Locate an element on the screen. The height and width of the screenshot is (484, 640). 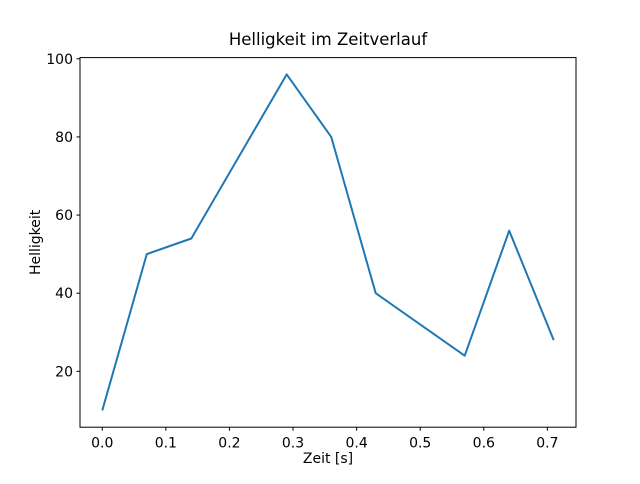
x-tick-label: 0.4 is located at coordinates (356, 444).